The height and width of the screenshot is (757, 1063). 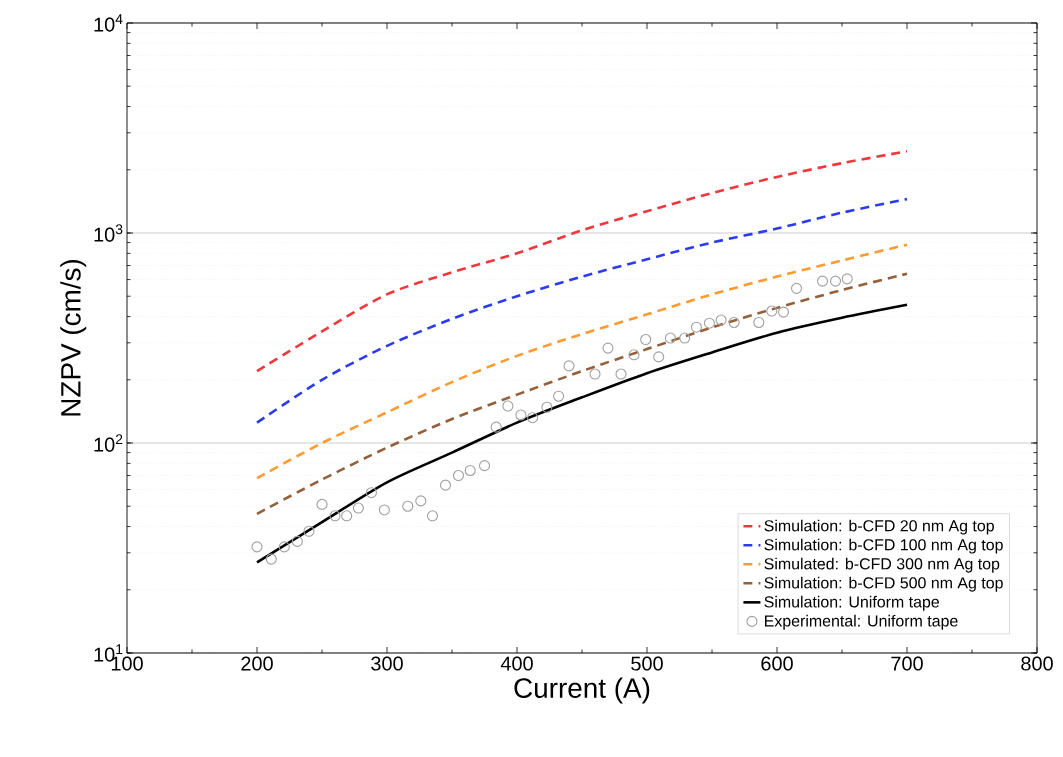 What do you see at coordinates (516, 663) in the screenshot?
I see `x-tick-label: 400` at bounding box center [516, 663].